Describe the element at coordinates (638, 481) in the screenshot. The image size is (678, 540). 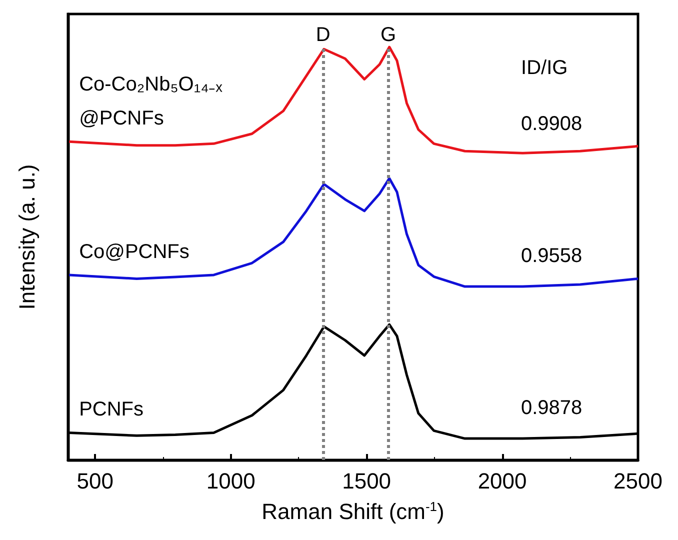
I see `x-tick-label: 2500` at that location.